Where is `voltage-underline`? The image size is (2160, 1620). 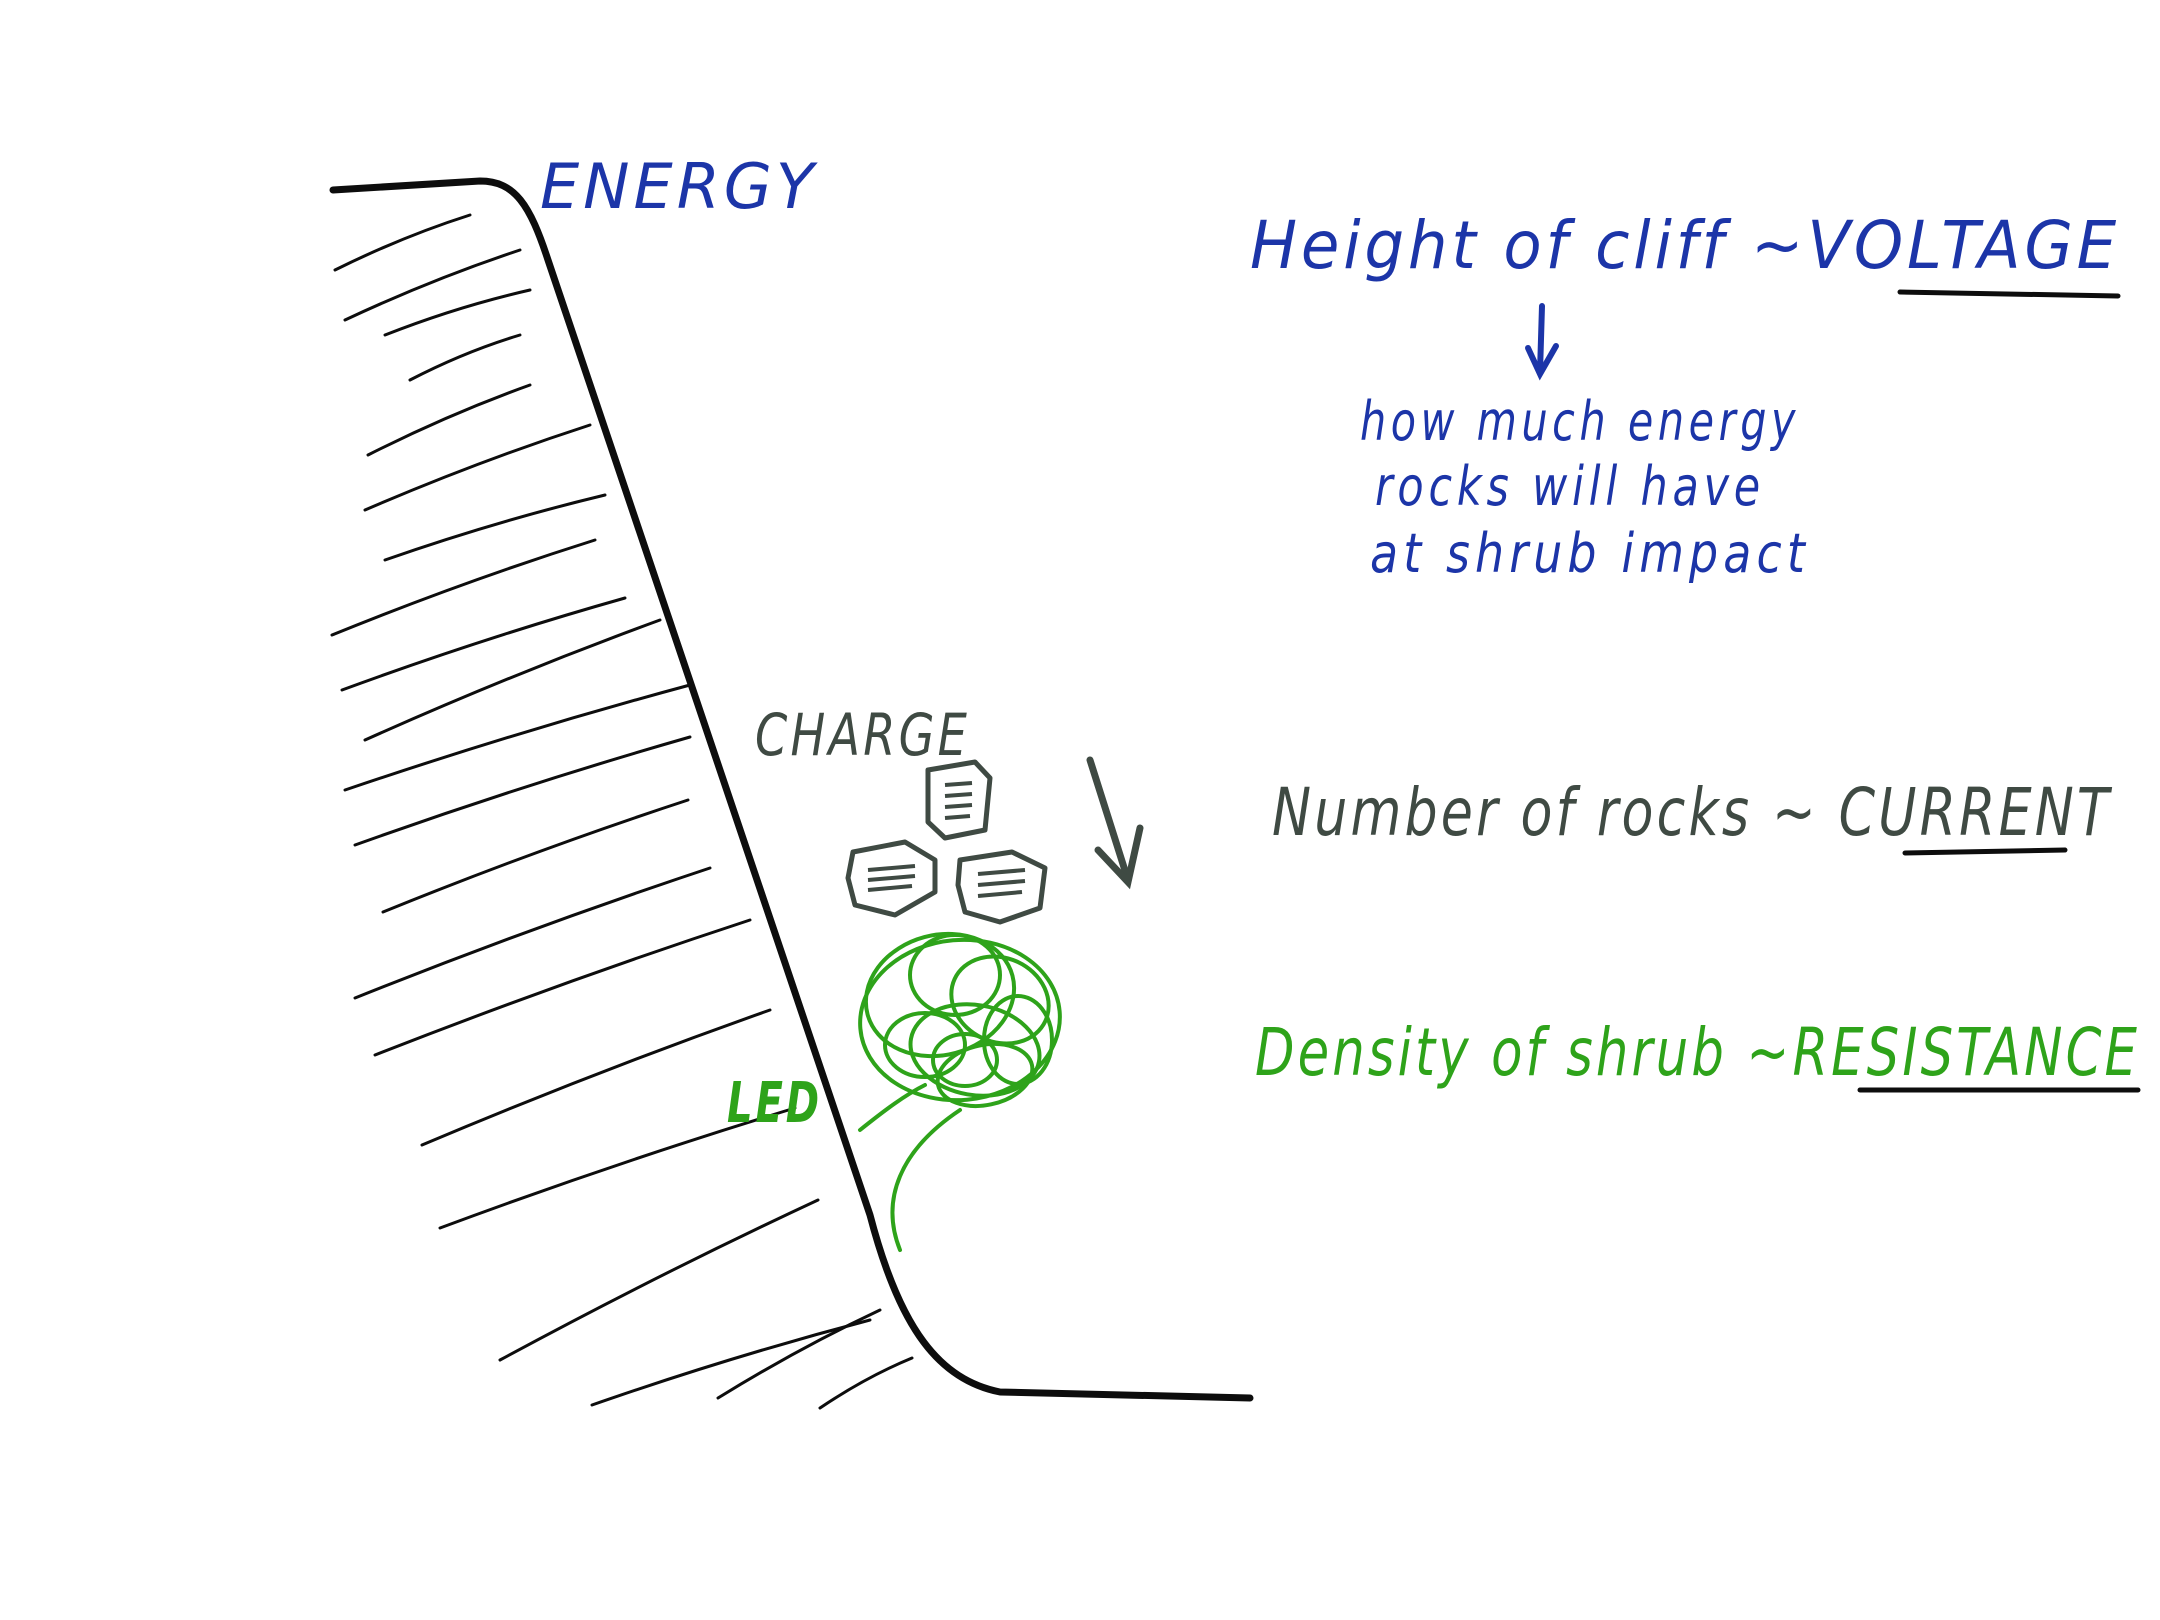
voltage-underline is located at coordinates (2009, 294).